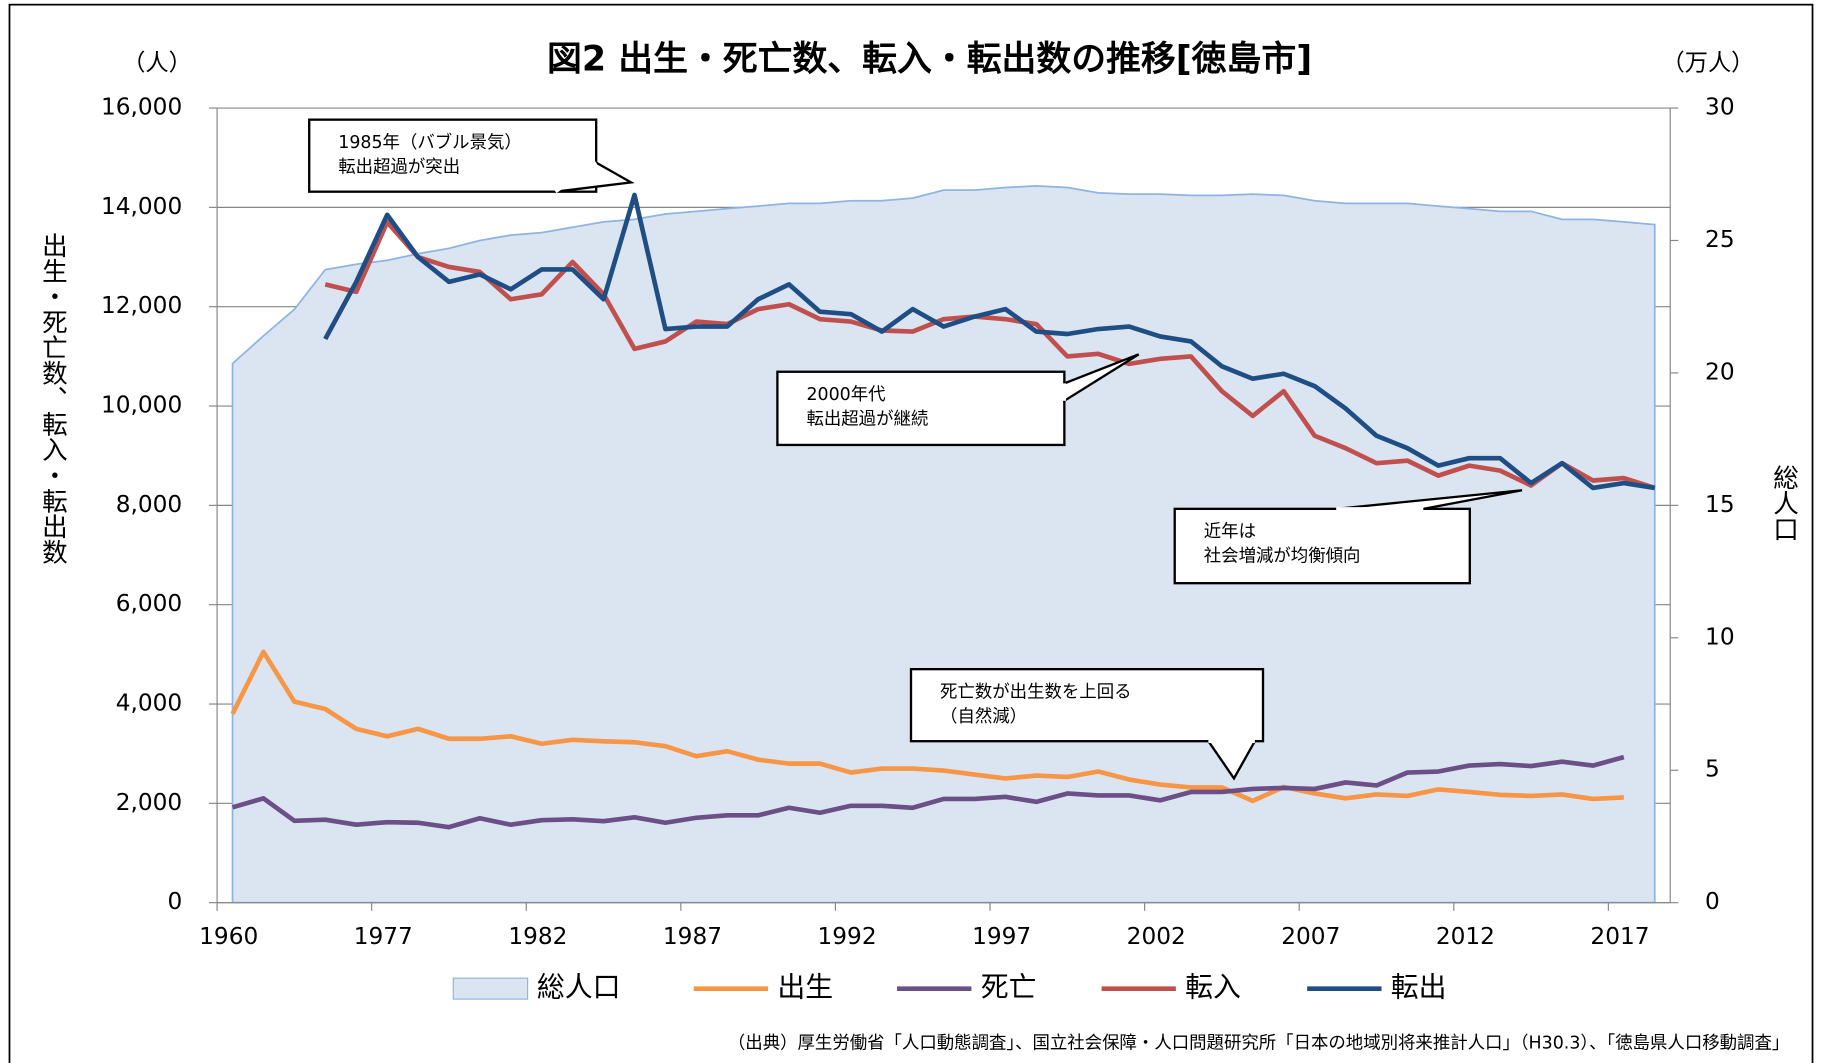 The width and height of the screenshot is (1822, 1063). What do you see at coordinates (1230, 532) in the screenshot?
I see `annotation: 近年は` at bounding box center [1230, 532].